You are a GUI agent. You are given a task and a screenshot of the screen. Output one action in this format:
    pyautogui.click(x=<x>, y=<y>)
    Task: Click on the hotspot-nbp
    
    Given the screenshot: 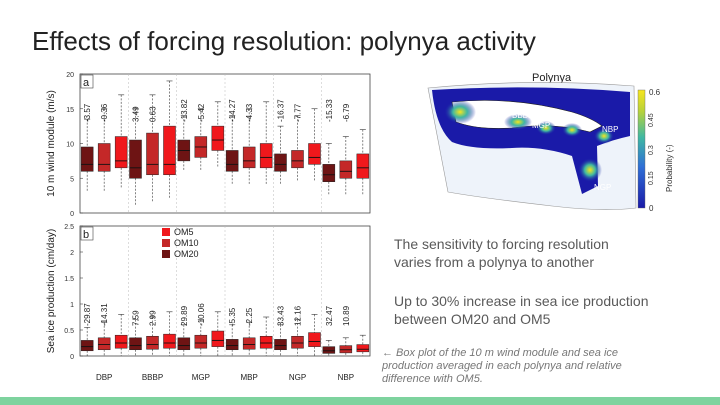 What is the action you would take?
    pyautogui.click(x=604, y=136)
    